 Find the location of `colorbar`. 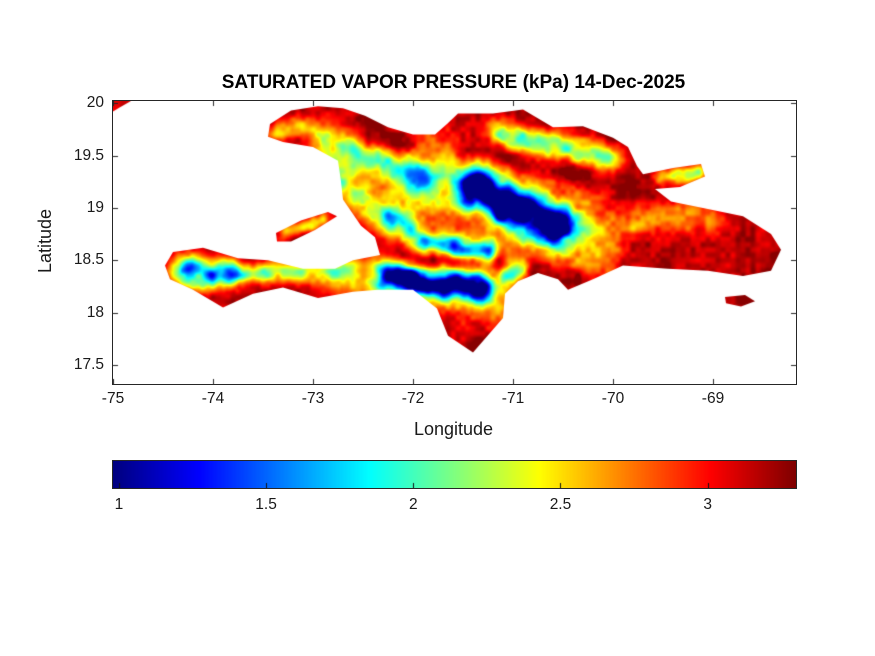

colorbar is located at coordinates (454, 474).